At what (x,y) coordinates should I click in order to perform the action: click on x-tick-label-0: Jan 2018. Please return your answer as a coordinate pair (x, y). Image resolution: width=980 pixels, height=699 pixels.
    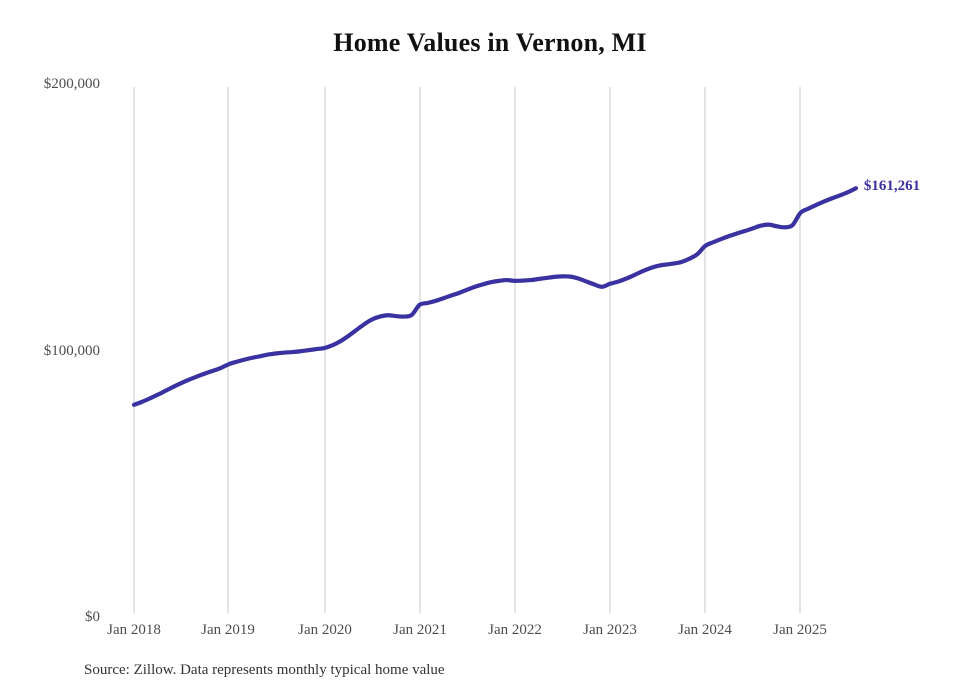
    Looking at the image, I should click on (134, 630).